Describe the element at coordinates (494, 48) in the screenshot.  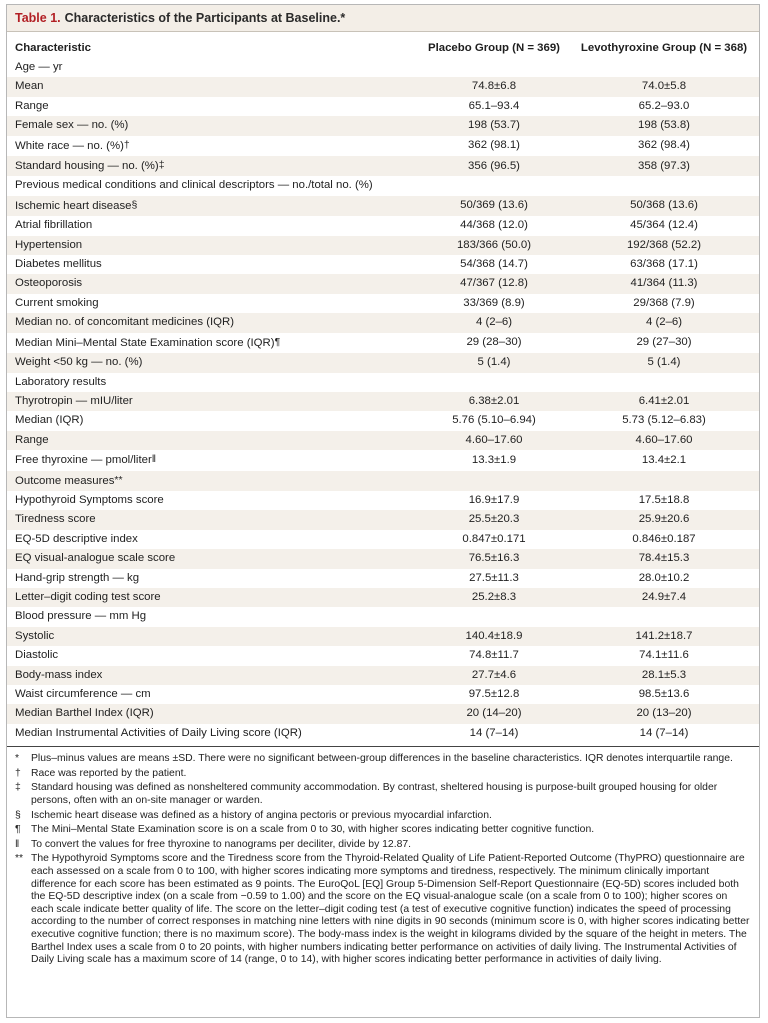
I see `header-placebo: Placebo Group (N = 369)` at that location.